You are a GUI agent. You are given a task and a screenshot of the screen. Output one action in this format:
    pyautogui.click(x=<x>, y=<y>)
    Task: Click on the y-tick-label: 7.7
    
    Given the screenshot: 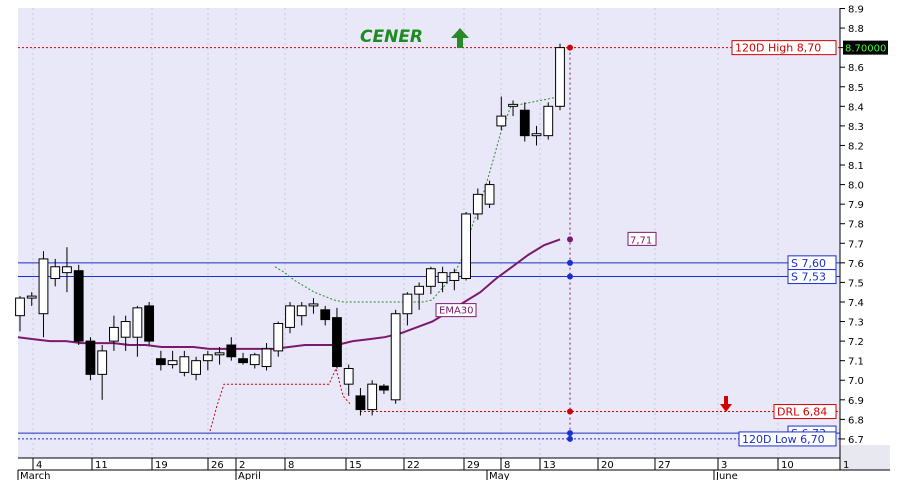 What is the action you would take?
    pyautogui.click(x=856, y=244)
    